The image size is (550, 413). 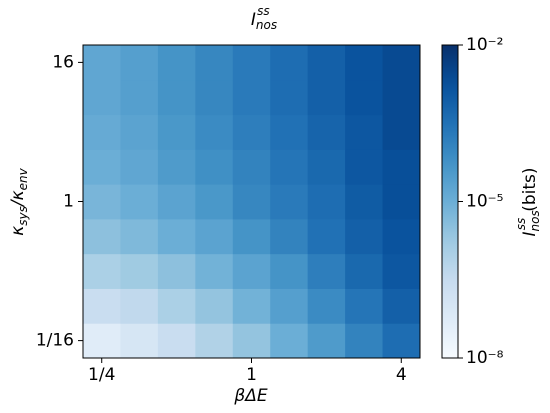 What do you see at coordinates (250, 396) in the screenshot?
I see `x-axis-label: βΔE` at bounding box center [250, 396].